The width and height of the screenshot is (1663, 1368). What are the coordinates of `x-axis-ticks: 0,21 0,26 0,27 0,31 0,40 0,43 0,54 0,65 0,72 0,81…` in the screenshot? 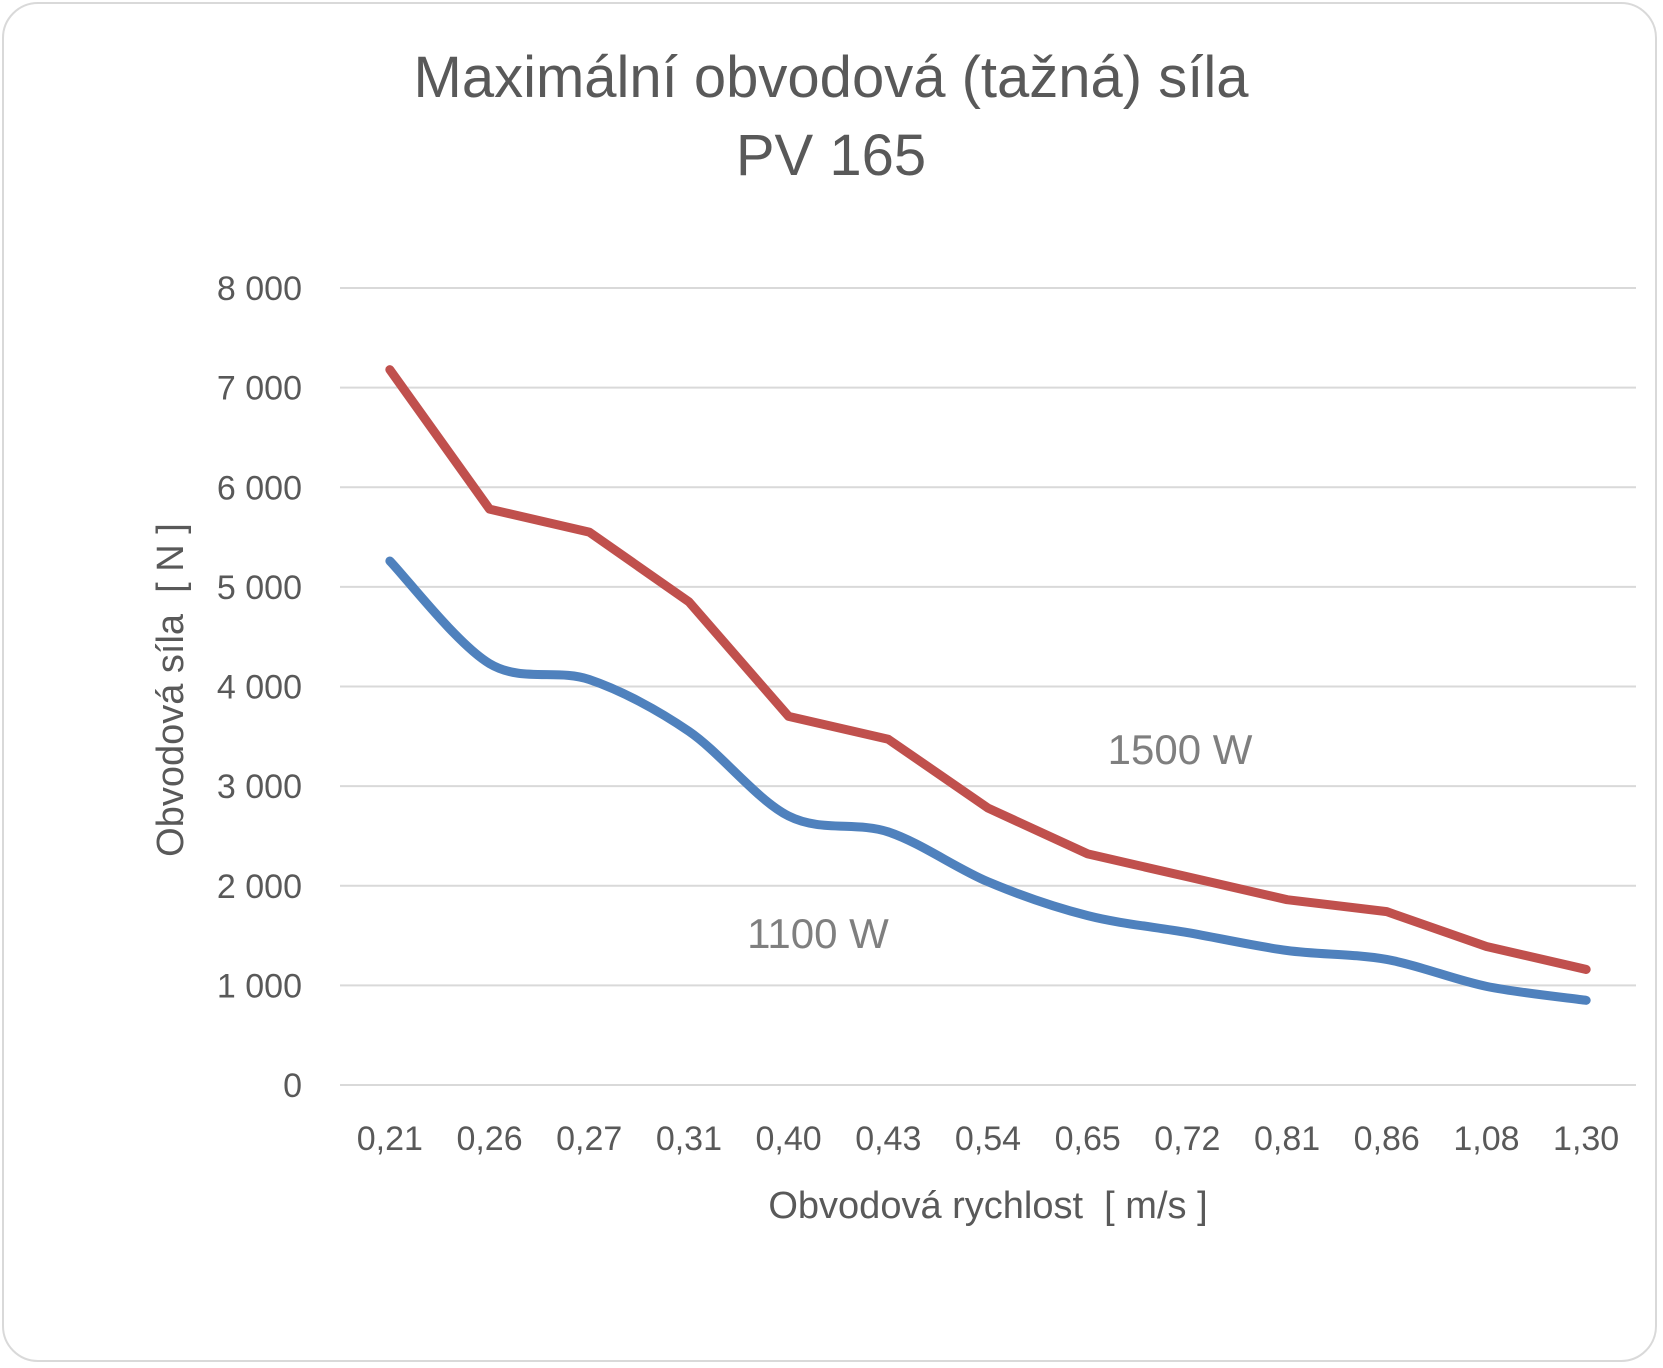 It's located at (988, 1139).